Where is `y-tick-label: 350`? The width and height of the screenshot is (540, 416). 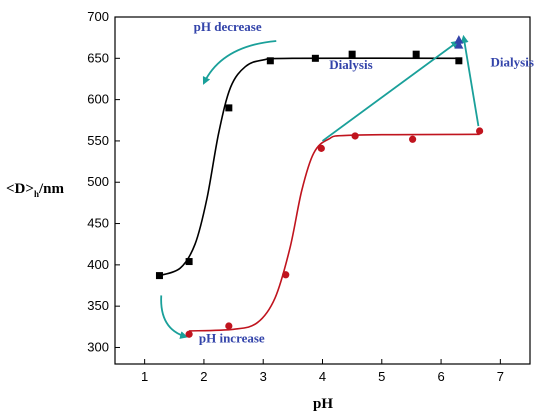
y-tick-label: 350 is located at coordinates (98, 305).